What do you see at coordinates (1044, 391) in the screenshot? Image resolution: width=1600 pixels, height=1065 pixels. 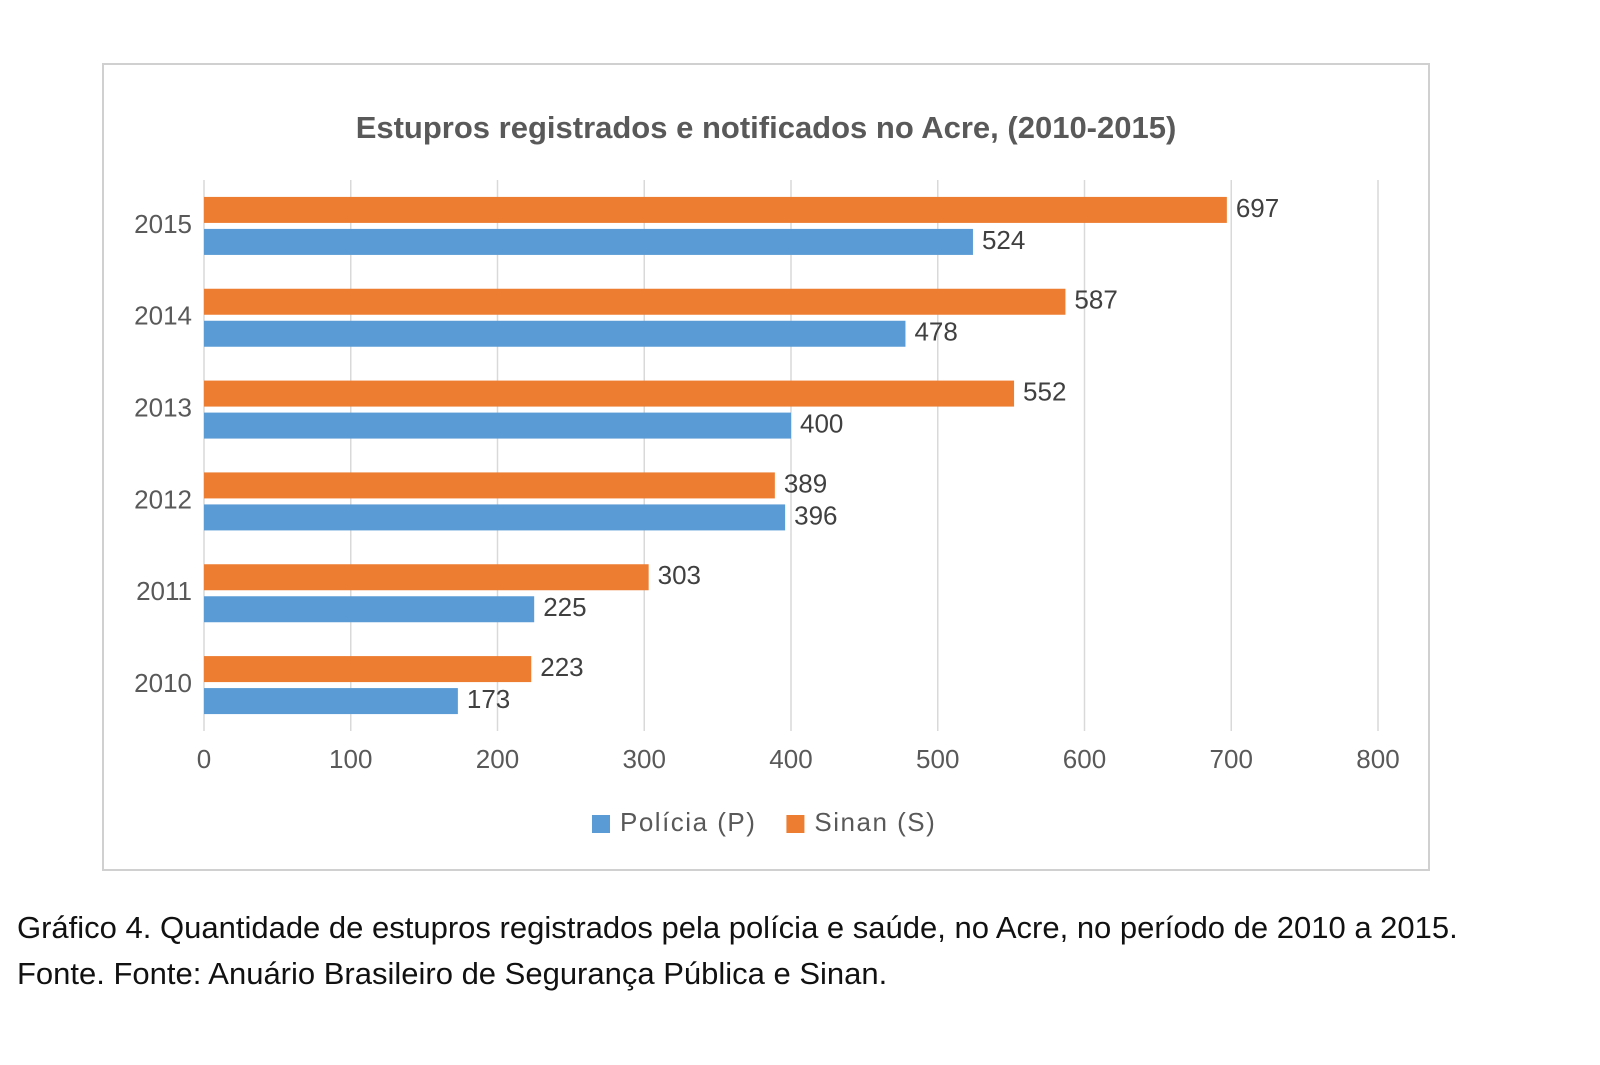 I see `value-label: 552` at bounding box center [1044, 391].